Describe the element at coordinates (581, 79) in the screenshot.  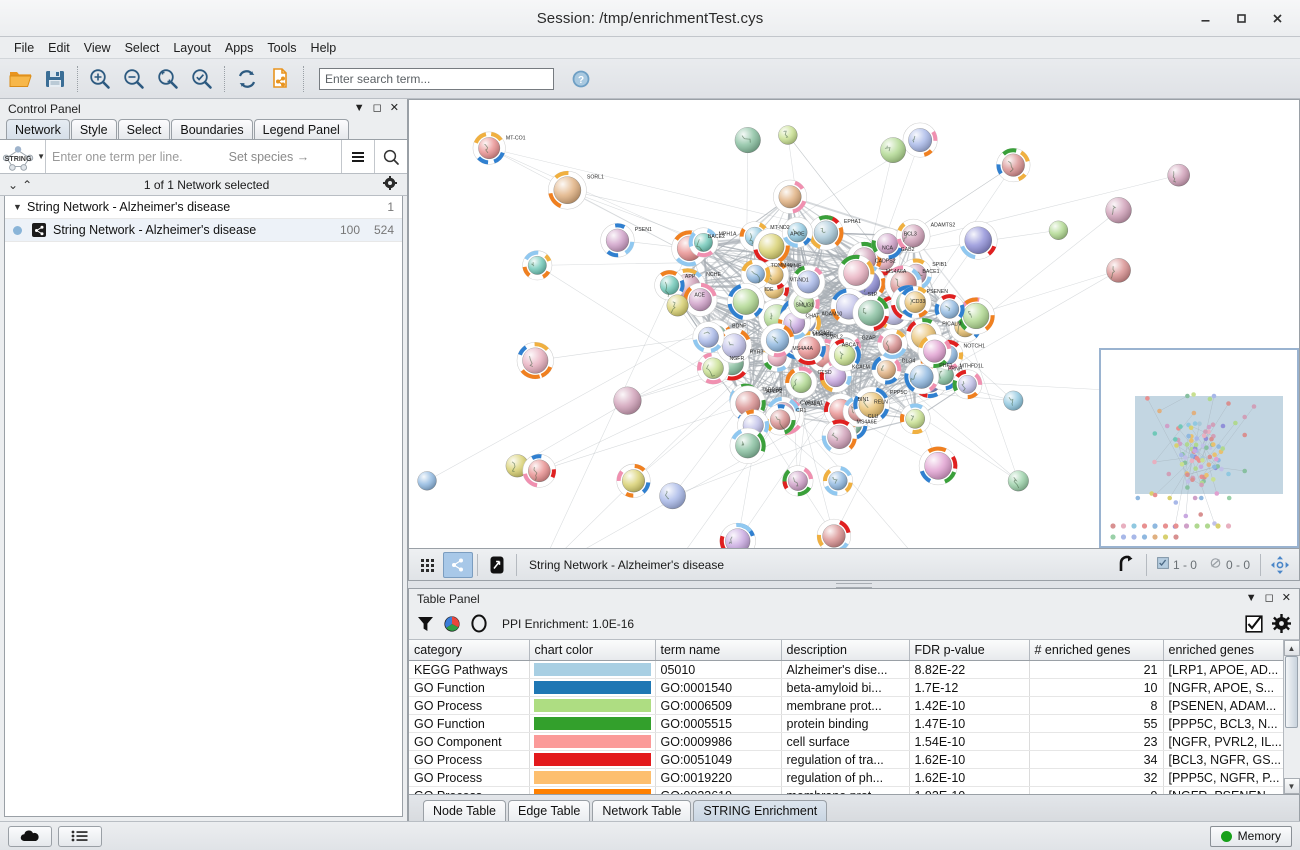
I see `help-icon: ?` at that location.